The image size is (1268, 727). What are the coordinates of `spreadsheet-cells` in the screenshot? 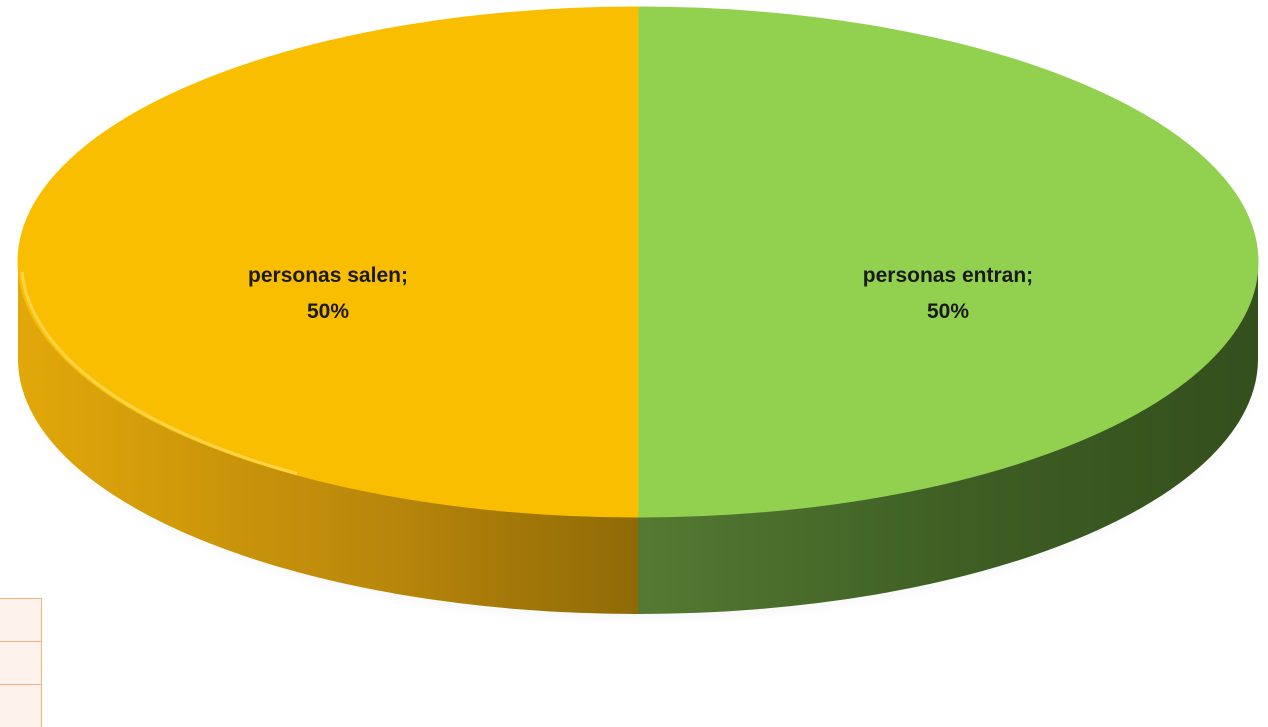 It's located at (22, 662).